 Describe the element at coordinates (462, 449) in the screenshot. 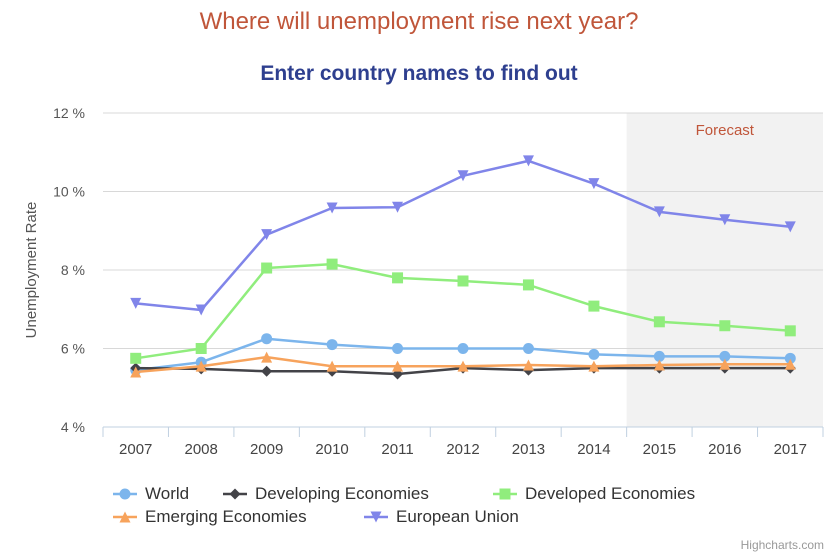

I see `x-tick-label: 2012` at that location.